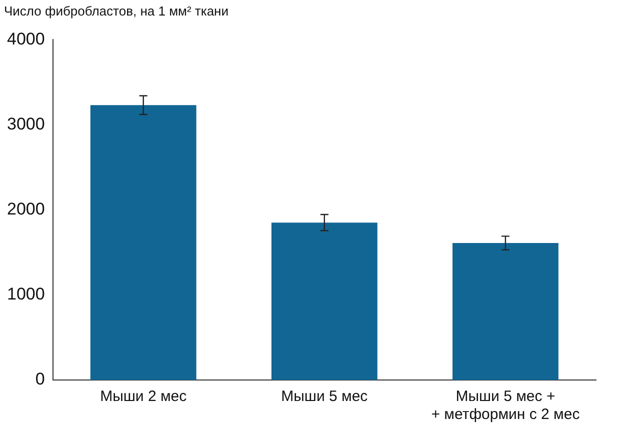 This screenshot has width=626, height=436. I want to click on y-tick-label: 4000, so click(25, 38).